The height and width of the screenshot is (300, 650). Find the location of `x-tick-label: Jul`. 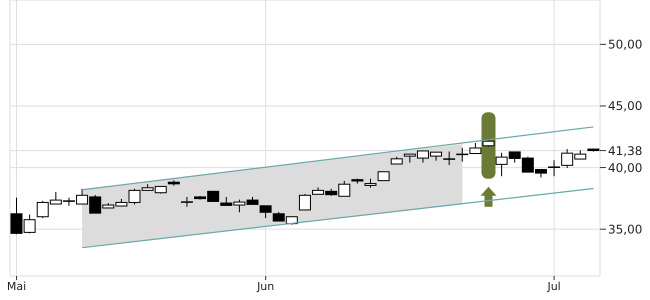

x-tick-label: Jul is located at coordinates (553, 286).